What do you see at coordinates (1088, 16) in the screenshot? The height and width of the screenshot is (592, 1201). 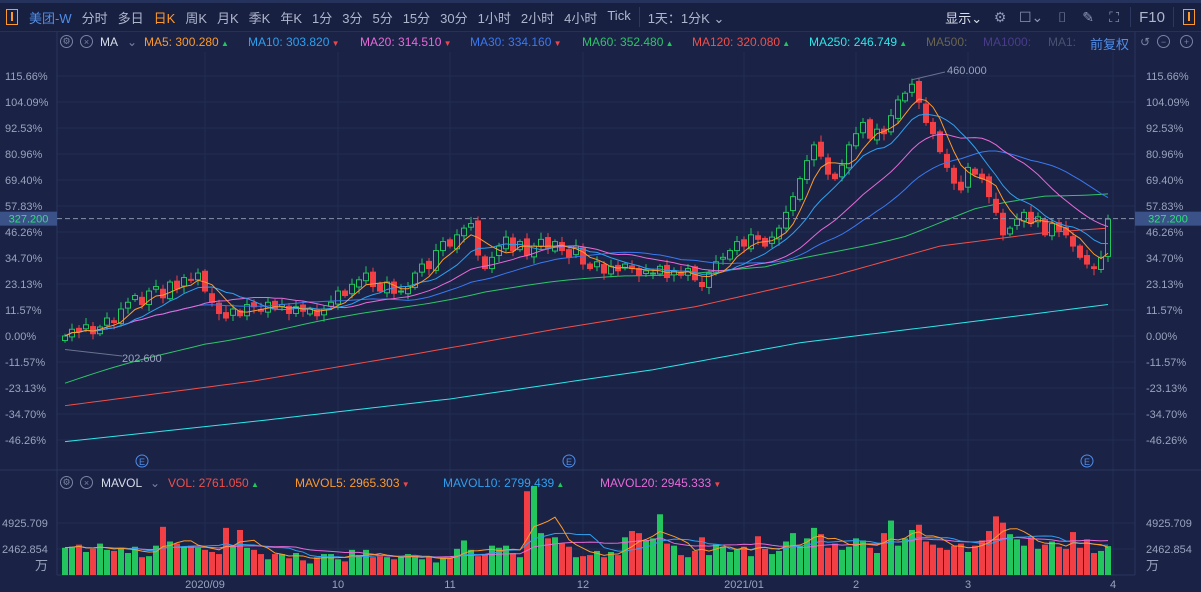 I see `pencil-icon: ✎` at bounding box center [1088, 16].